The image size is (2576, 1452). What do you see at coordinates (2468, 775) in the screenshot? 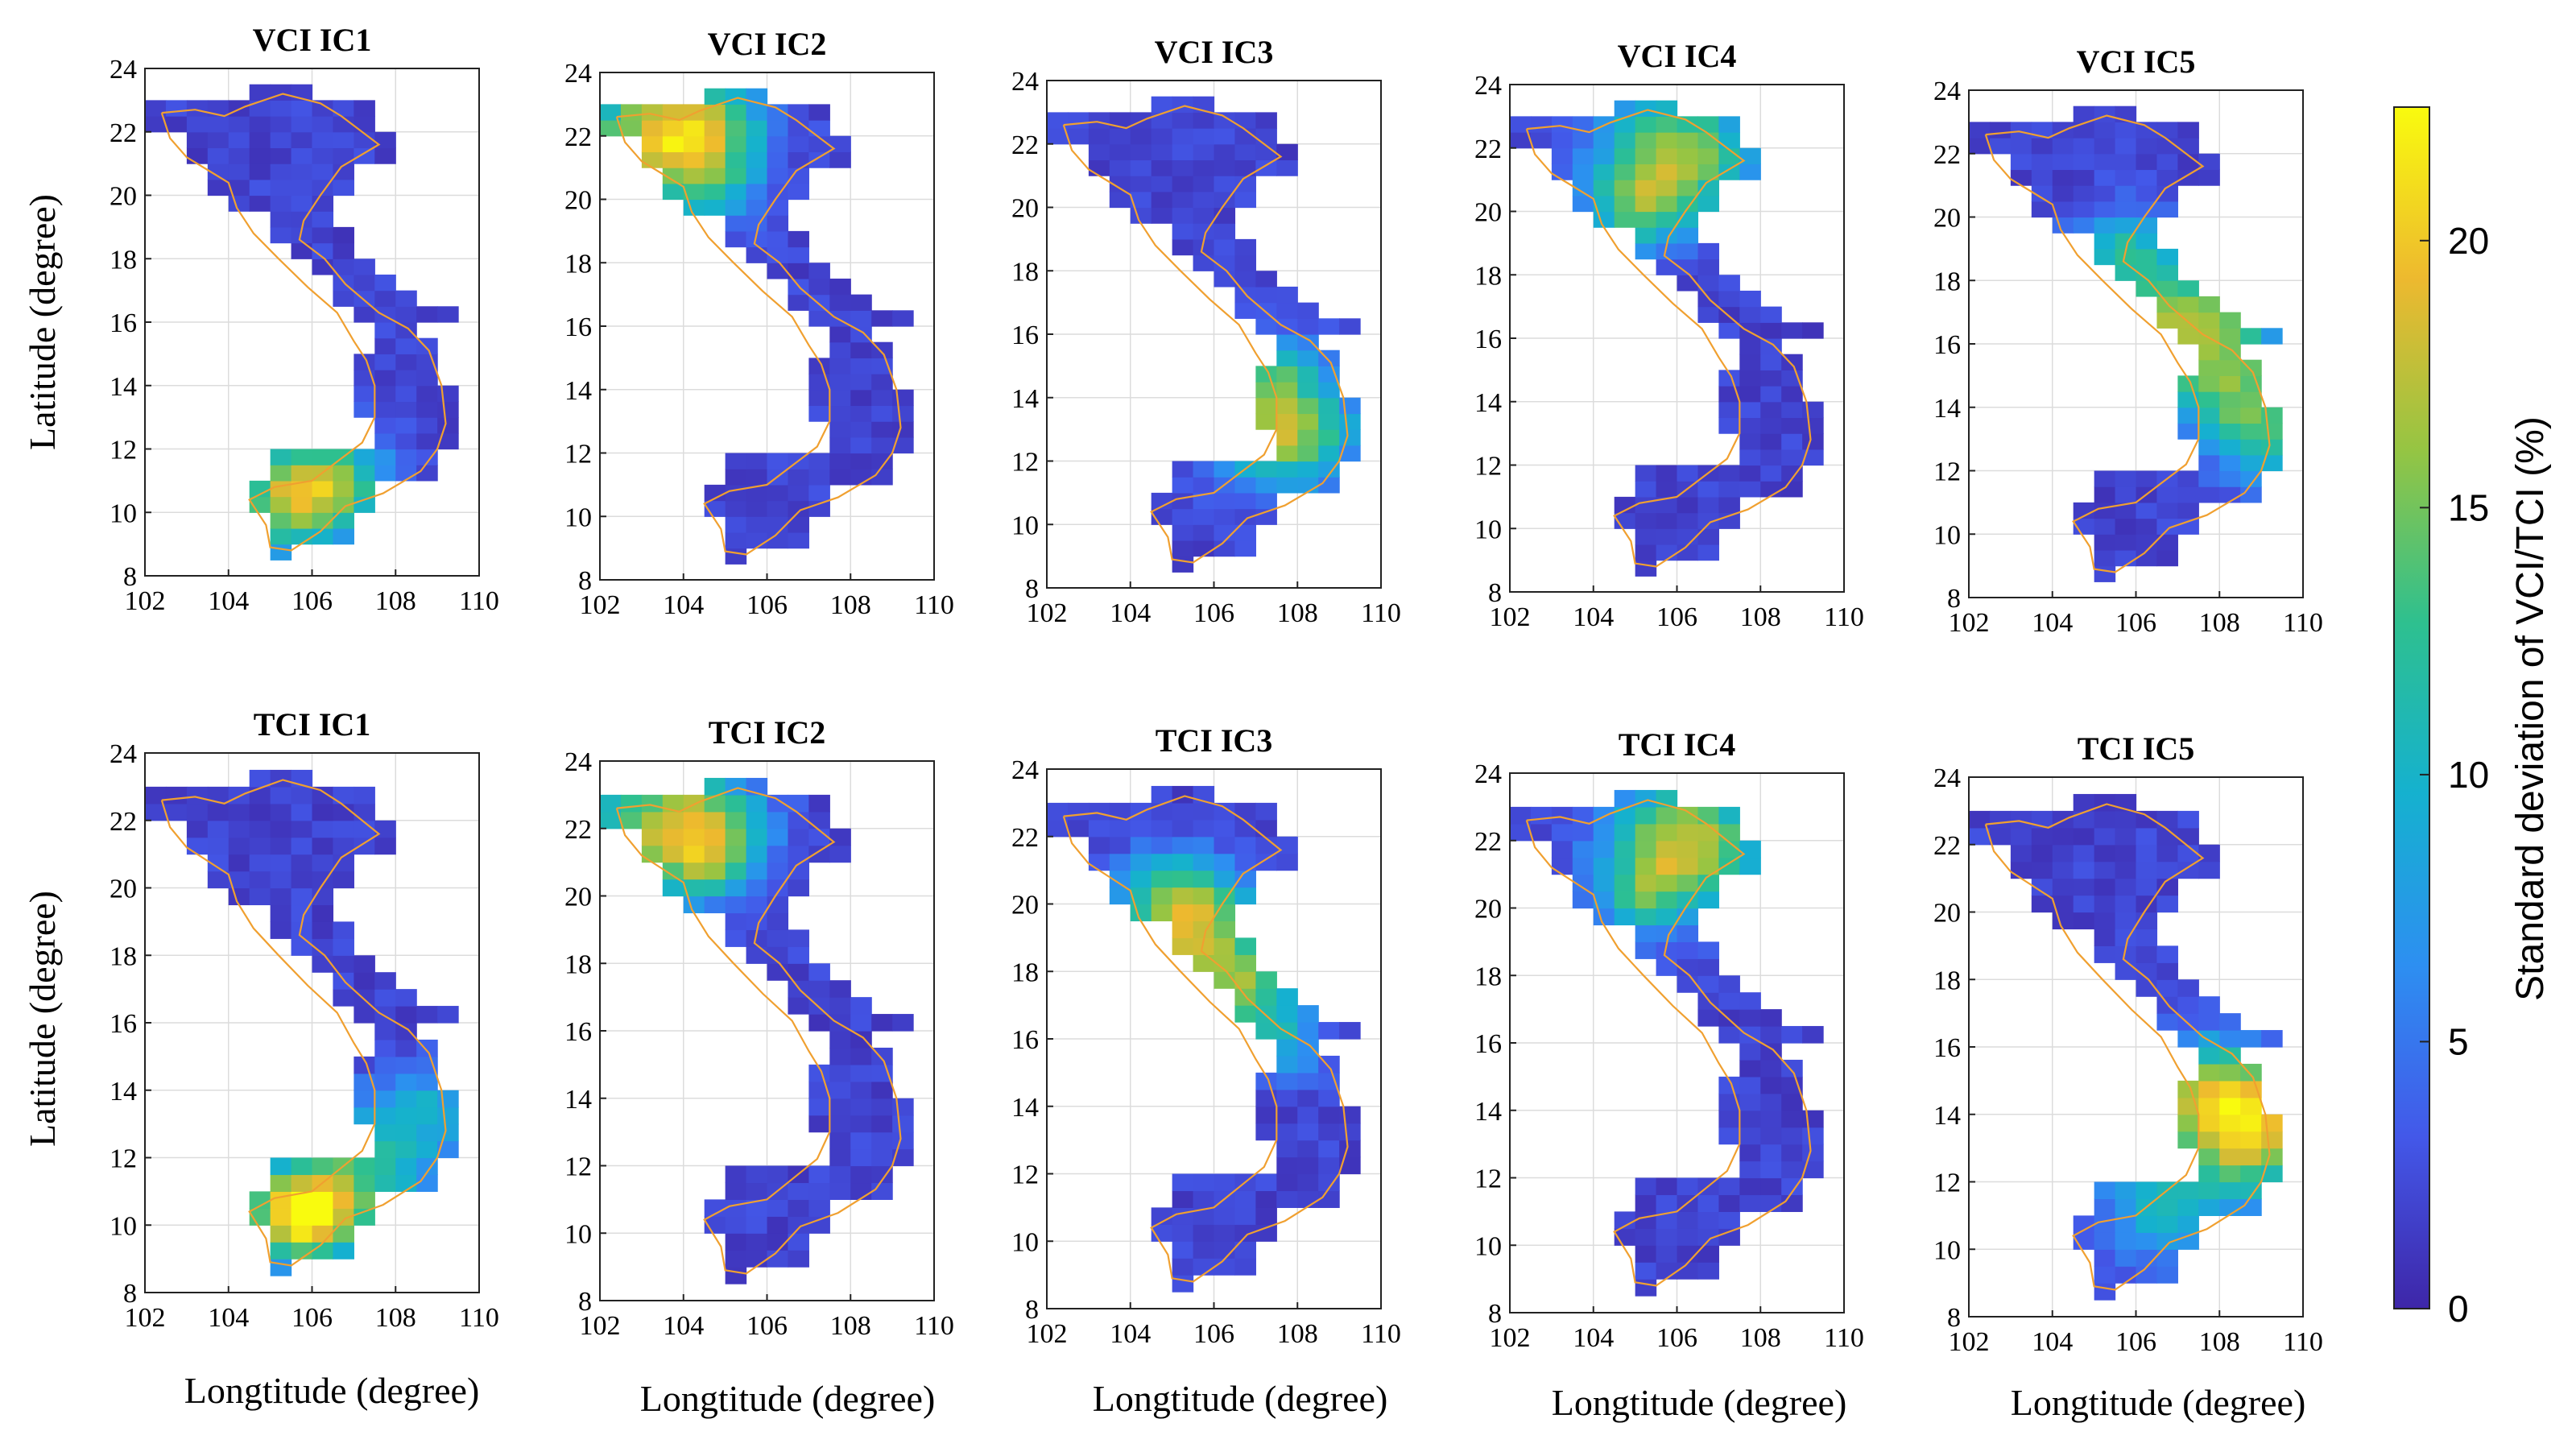
I see `colorbar-tick-label: 10` at bounding box center [2468, 775].